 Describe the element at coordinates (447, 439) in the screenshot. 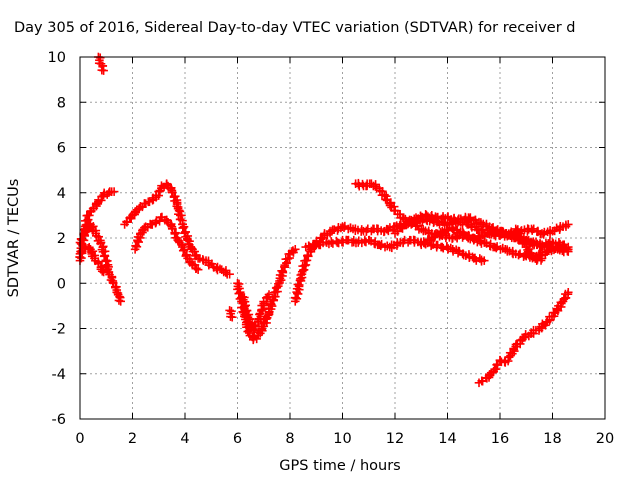

I see `x-tick-label: 14` at that location.